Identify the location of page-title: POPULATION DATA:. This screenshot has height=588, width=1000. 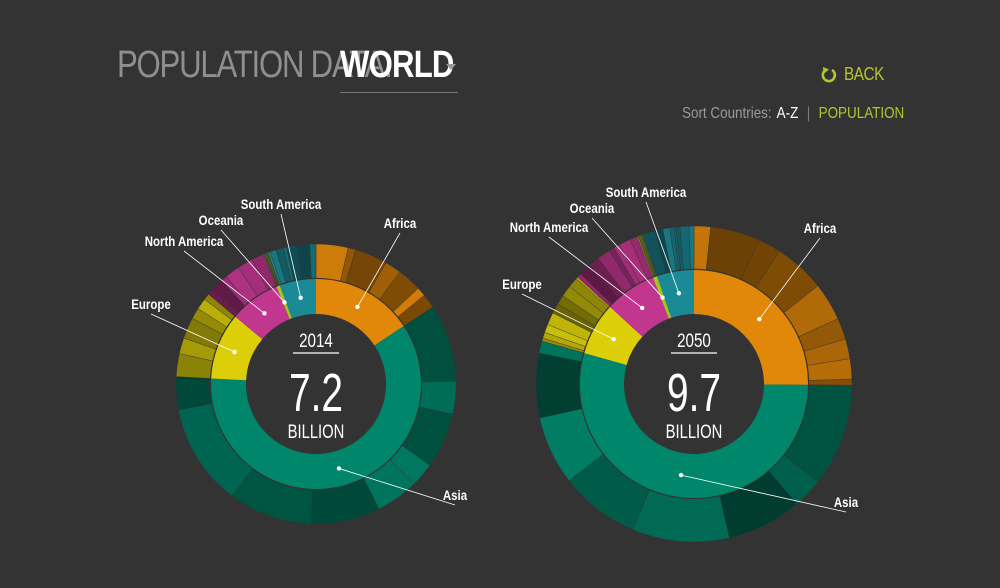
(284, 65).